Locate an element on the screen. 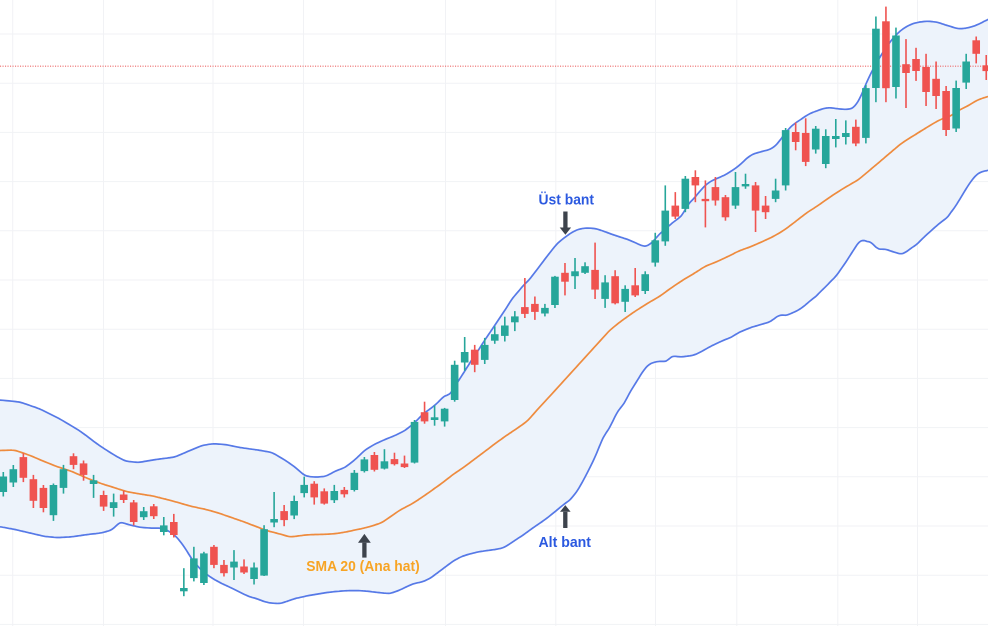  svg-text: SMA 20 (Ana hat) is located at coordinates (362, 566).